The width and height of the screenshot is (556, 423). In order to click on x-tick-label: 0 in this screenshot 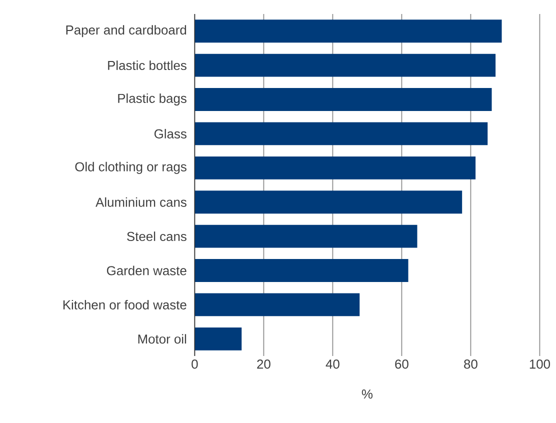, I will do `click(195, 364)`.